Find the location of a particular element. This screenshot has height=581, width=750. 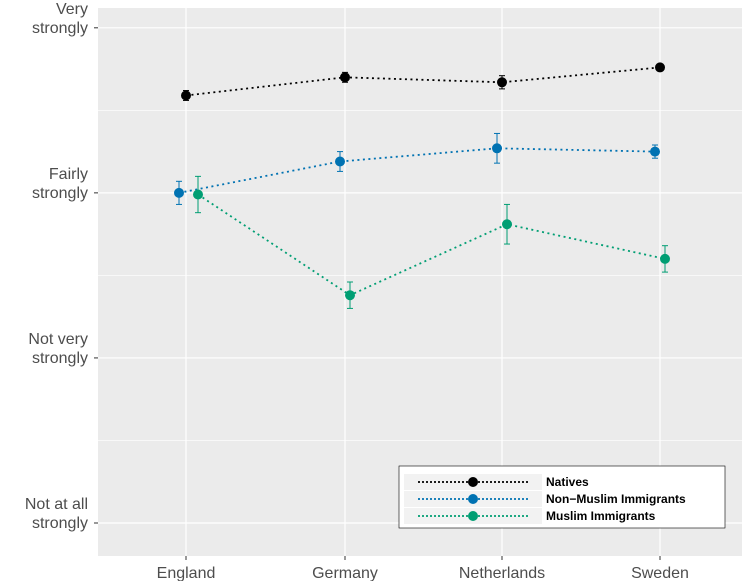

y-tick-label: Not very strongly is located at coordinates (58, 349).